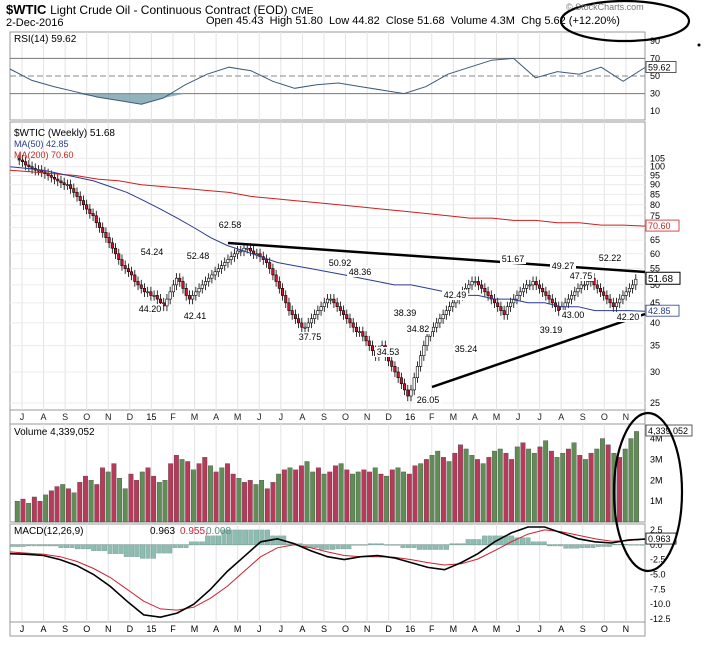 The height and width of the screenshot is (645, 710). What do you see at coordinates (130, 417) in the screenshot?
I see `x-tick-label: D` at bounding box center [130, 417].